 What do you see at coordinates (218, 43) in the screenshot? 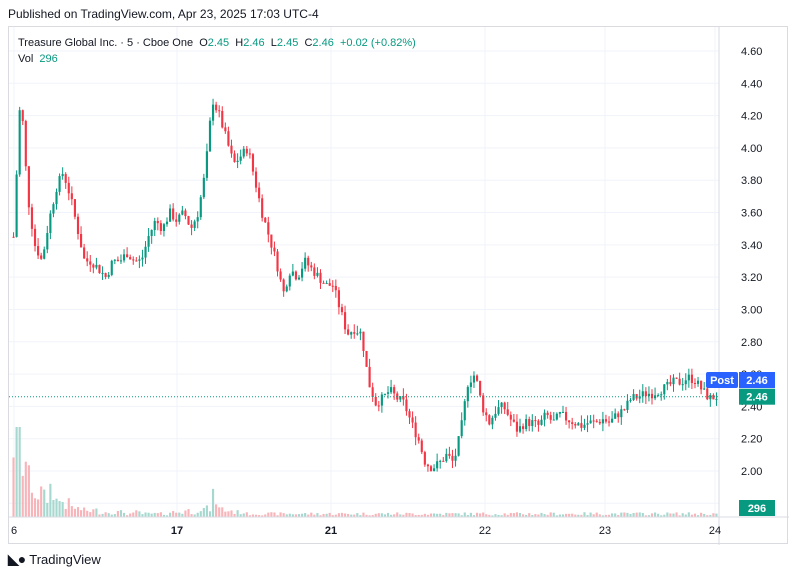
I see `open-value: 2.45` at bounding box center [218, 43].